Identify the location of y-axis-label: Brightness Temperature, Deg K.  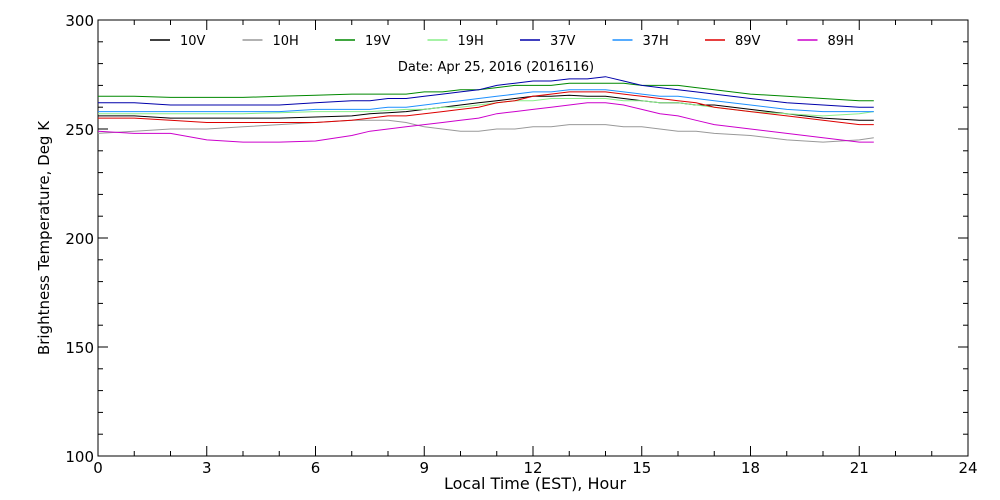
(44, 237).